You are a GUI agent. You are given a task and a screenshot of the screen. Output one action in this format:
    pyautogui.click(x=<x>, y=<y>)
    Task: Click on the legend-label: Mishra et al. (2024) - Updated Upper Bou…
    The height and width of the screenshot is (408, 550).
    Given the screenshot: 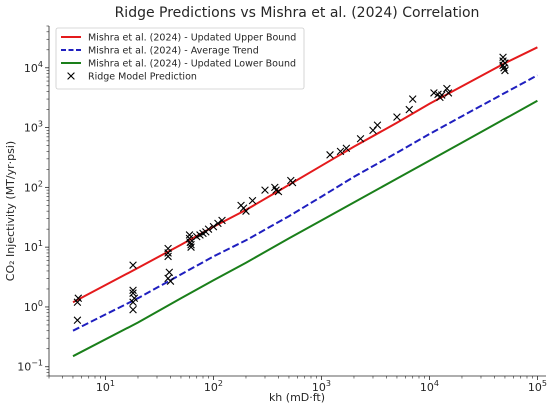 What is the action you would take?
    pyautogui.click(x=192, y=38)
    